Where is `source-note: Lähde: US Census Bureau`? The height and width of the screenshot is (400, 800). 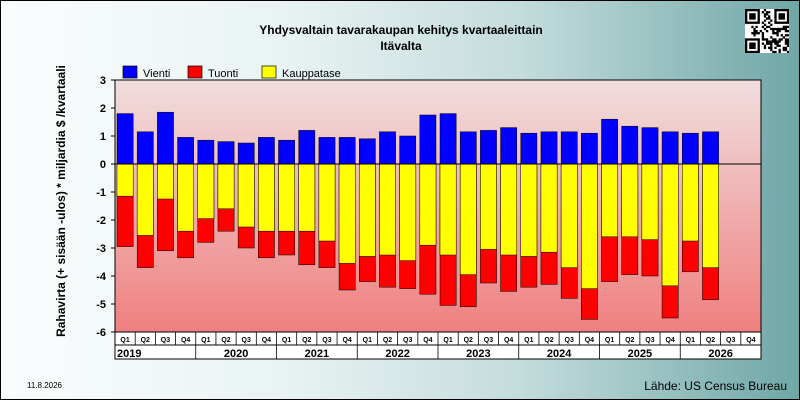 source-note: Lähde: US Census Bureau is located at coordinates (715, 386).